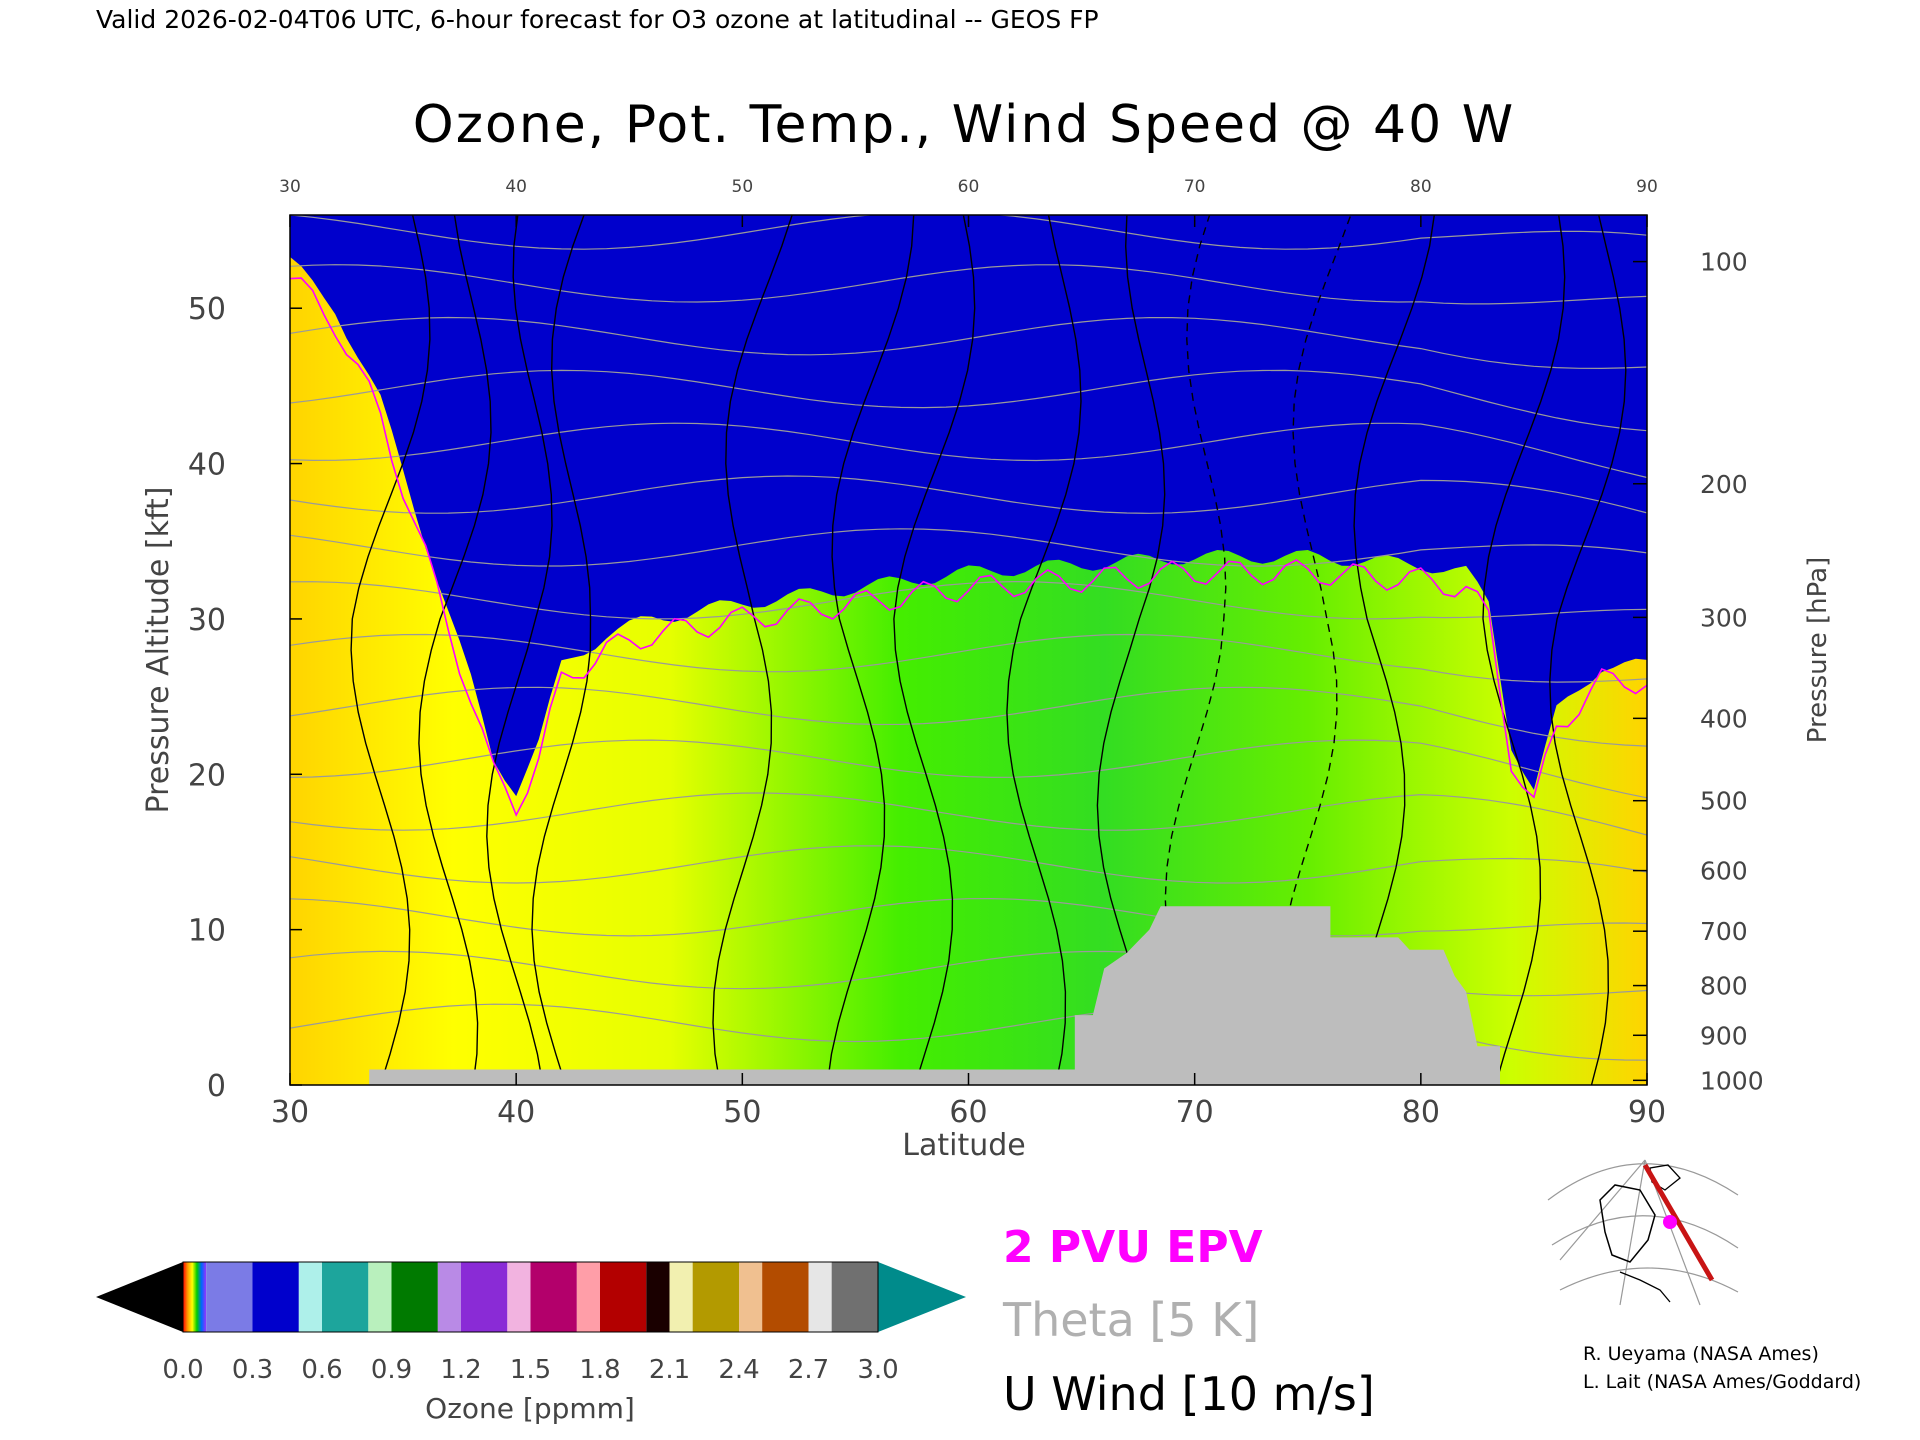 Image resolution: width=1920 pixels, height=1440 pixels. Describe the element at coordinates (1133, 1247) in the screenshot. I see `legend-epv: 2 PVU EPV` at that location.